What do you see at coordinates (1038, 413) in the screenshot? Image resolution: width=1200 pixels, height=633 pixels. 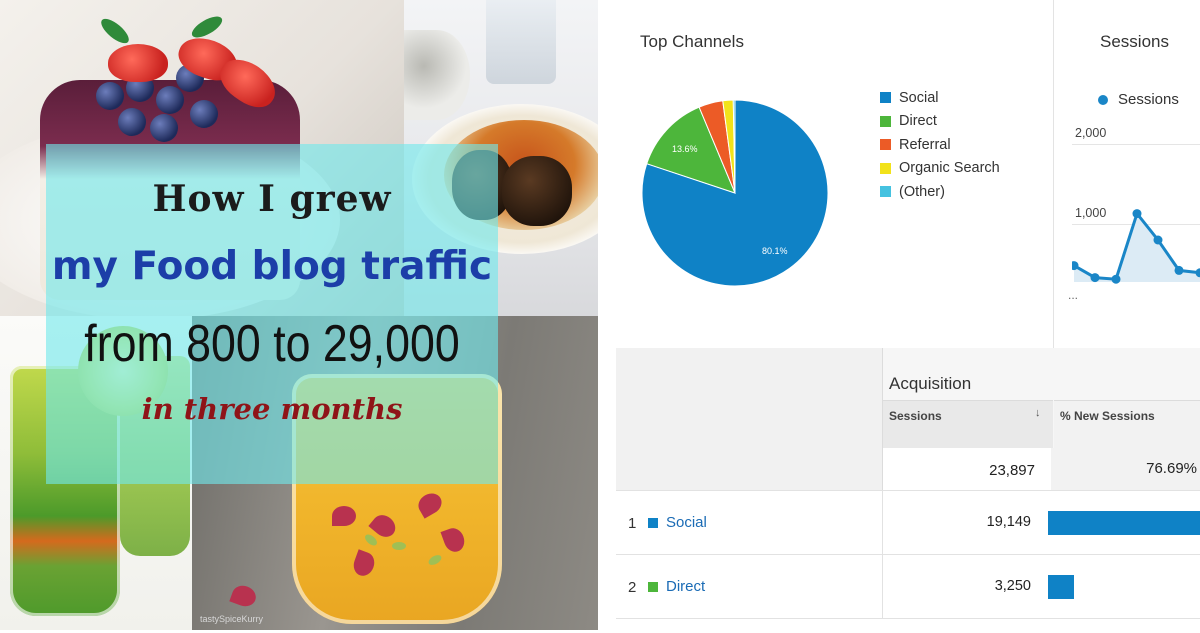 I see `sort-arrow-icon: ↓` at bounding box center [1038, 413].